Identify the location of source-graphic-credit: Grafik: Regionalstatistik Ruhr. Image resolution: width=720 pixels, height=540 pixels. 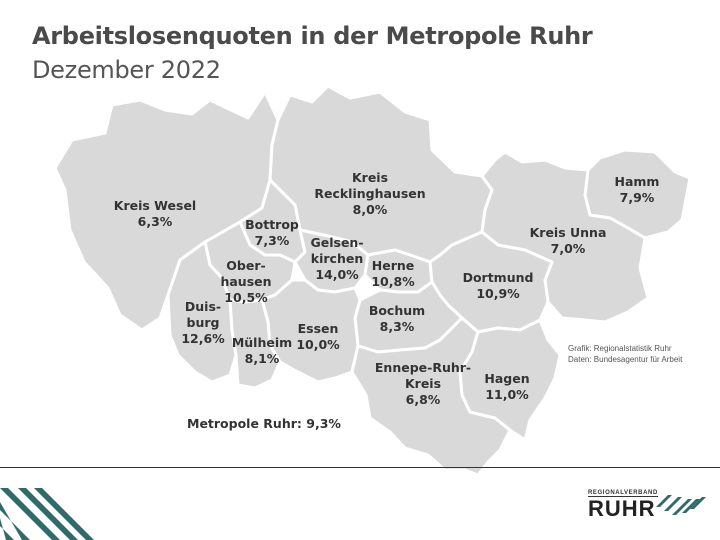
(620, 348).